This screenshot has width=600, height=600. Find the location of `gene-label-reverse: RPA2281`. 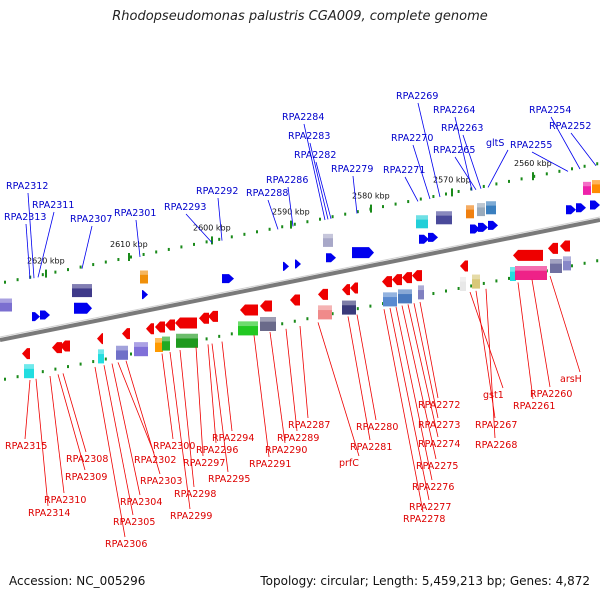

gene-label-reverse: RPA2281 is located at coordinates (371, 447).